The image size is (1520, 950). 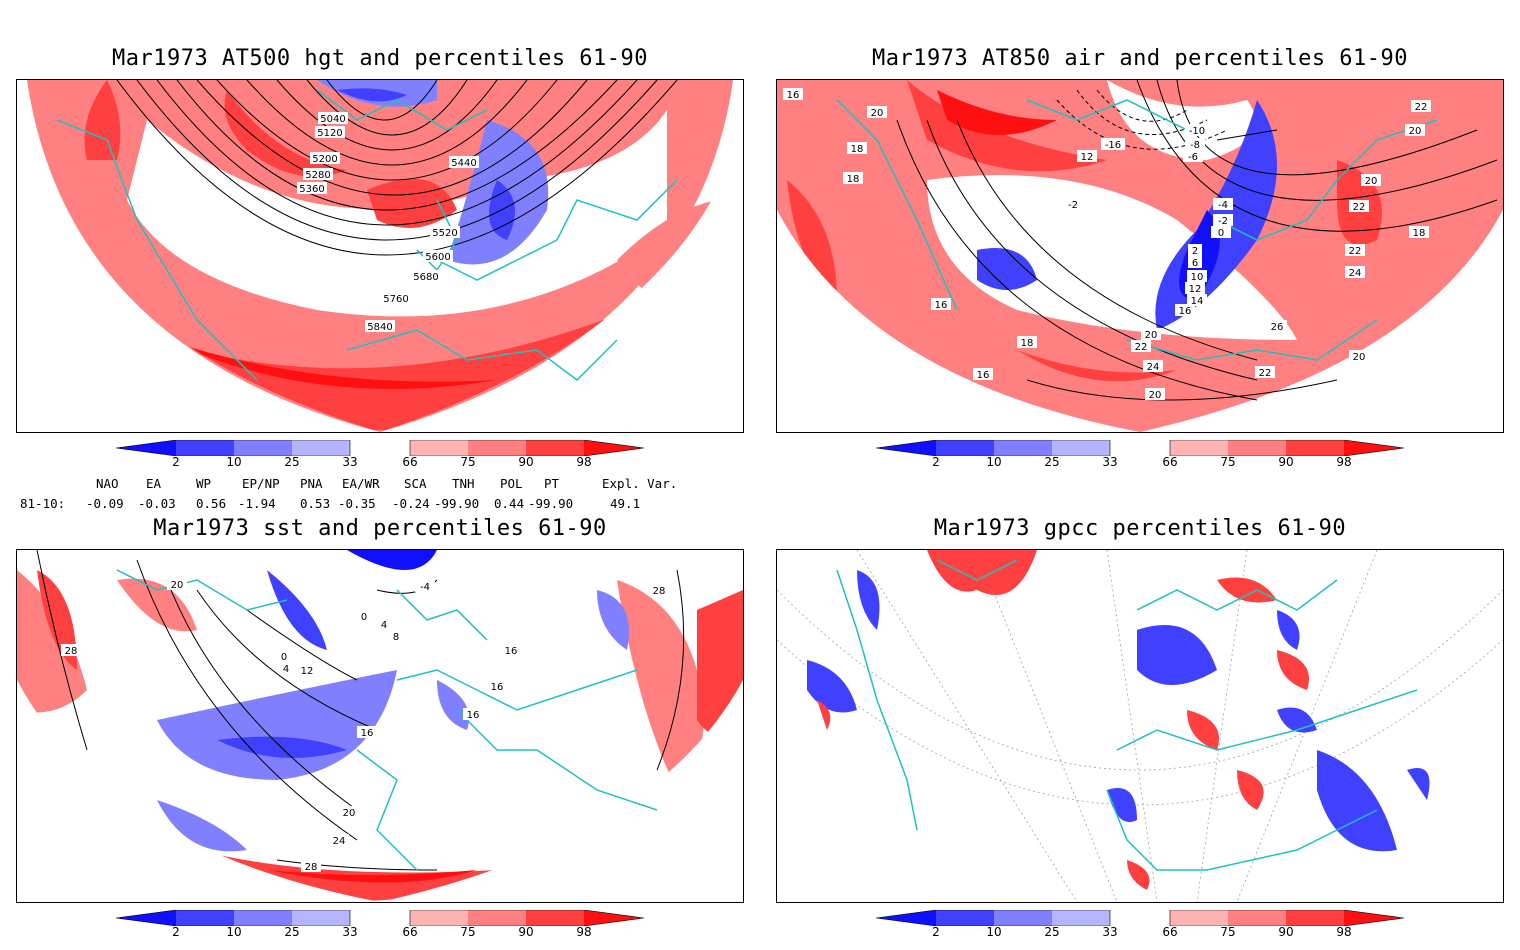 What do you see at coordinates (380, 528) in the screenshot?
I see `panel-title-sst: Mar1973 sst and percentiles 61-90` at bounding box center [380, 528].